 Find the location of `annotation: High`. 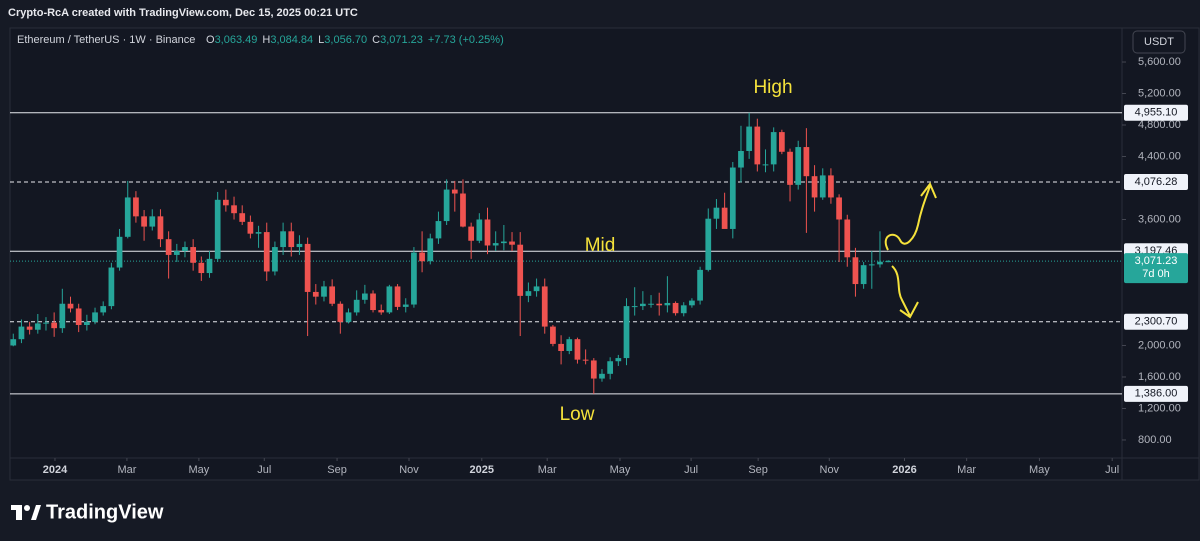

annotation: High is located at coordinates (772, 87).